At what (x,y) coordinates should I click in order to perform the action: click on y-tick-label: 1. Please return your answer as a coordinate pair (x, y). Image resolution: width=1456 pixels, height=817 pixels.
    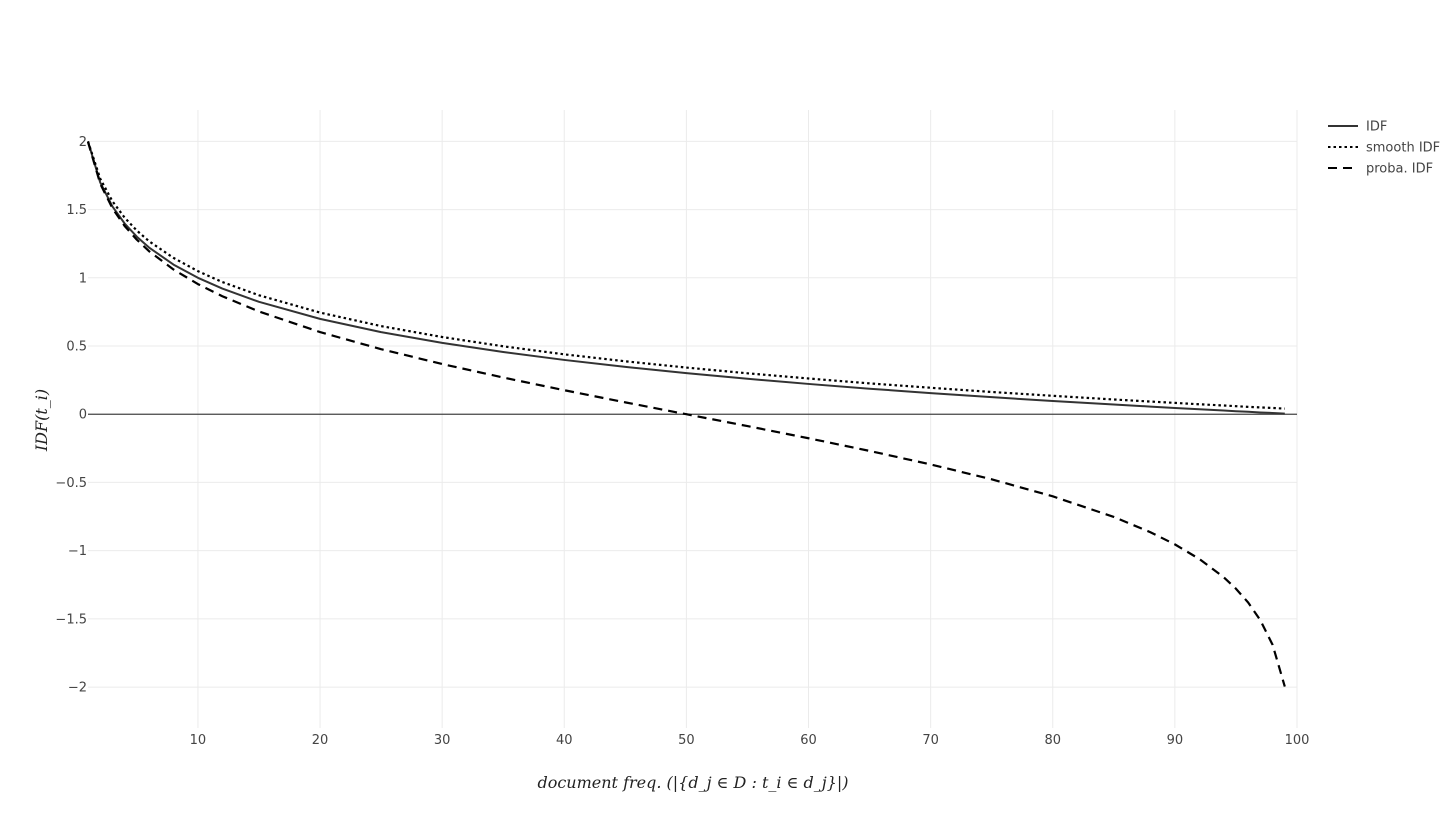
    Looking at the image, I should click on (83, 278).